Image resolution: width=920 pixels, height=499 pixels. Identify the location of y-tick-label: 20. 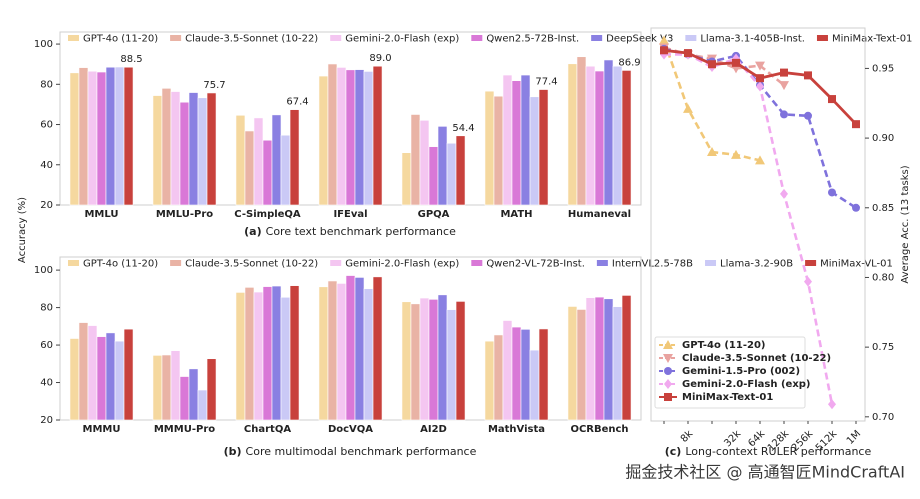
(46, 420).